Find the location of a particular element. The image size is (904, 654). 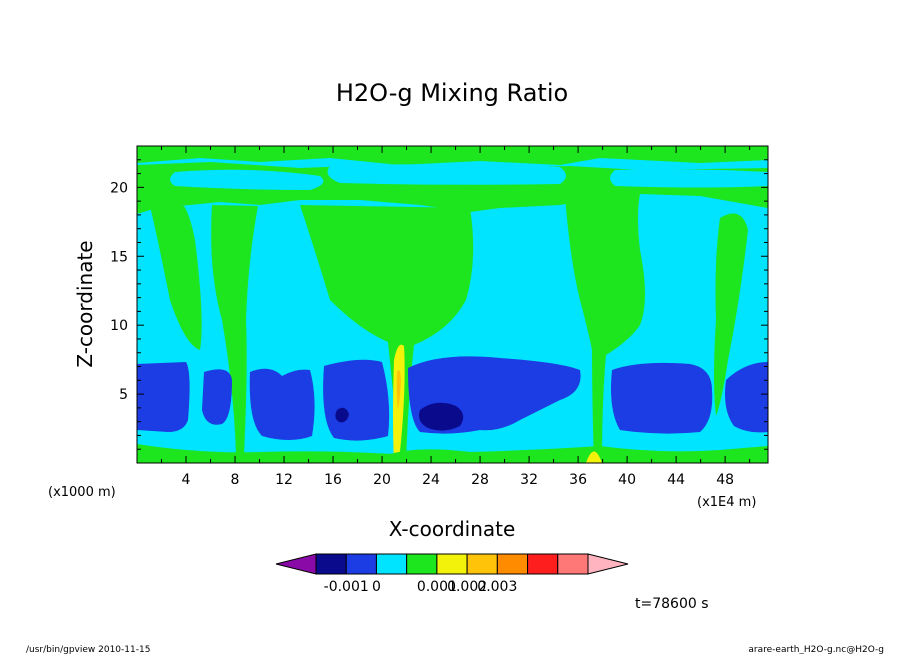

footer-left: /usr/bin/gpview 2010-11-15 is located at coordinates (88, 649).